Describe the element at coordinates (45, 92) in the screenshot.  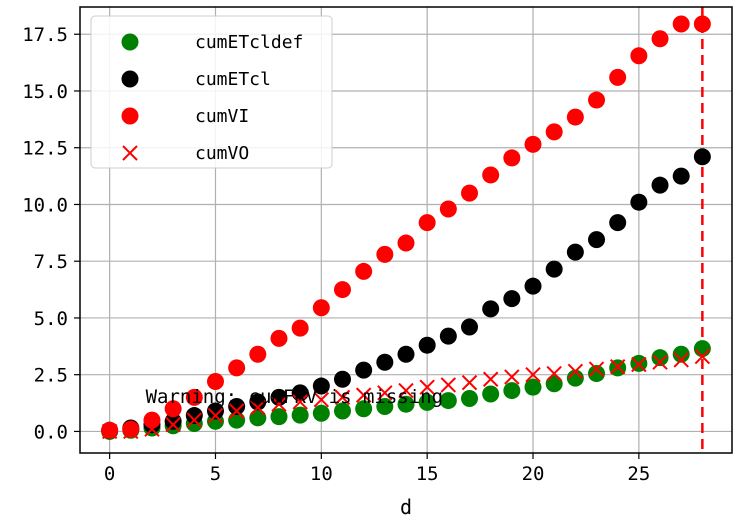
I see `y-tick-label: 15.0` at that location.